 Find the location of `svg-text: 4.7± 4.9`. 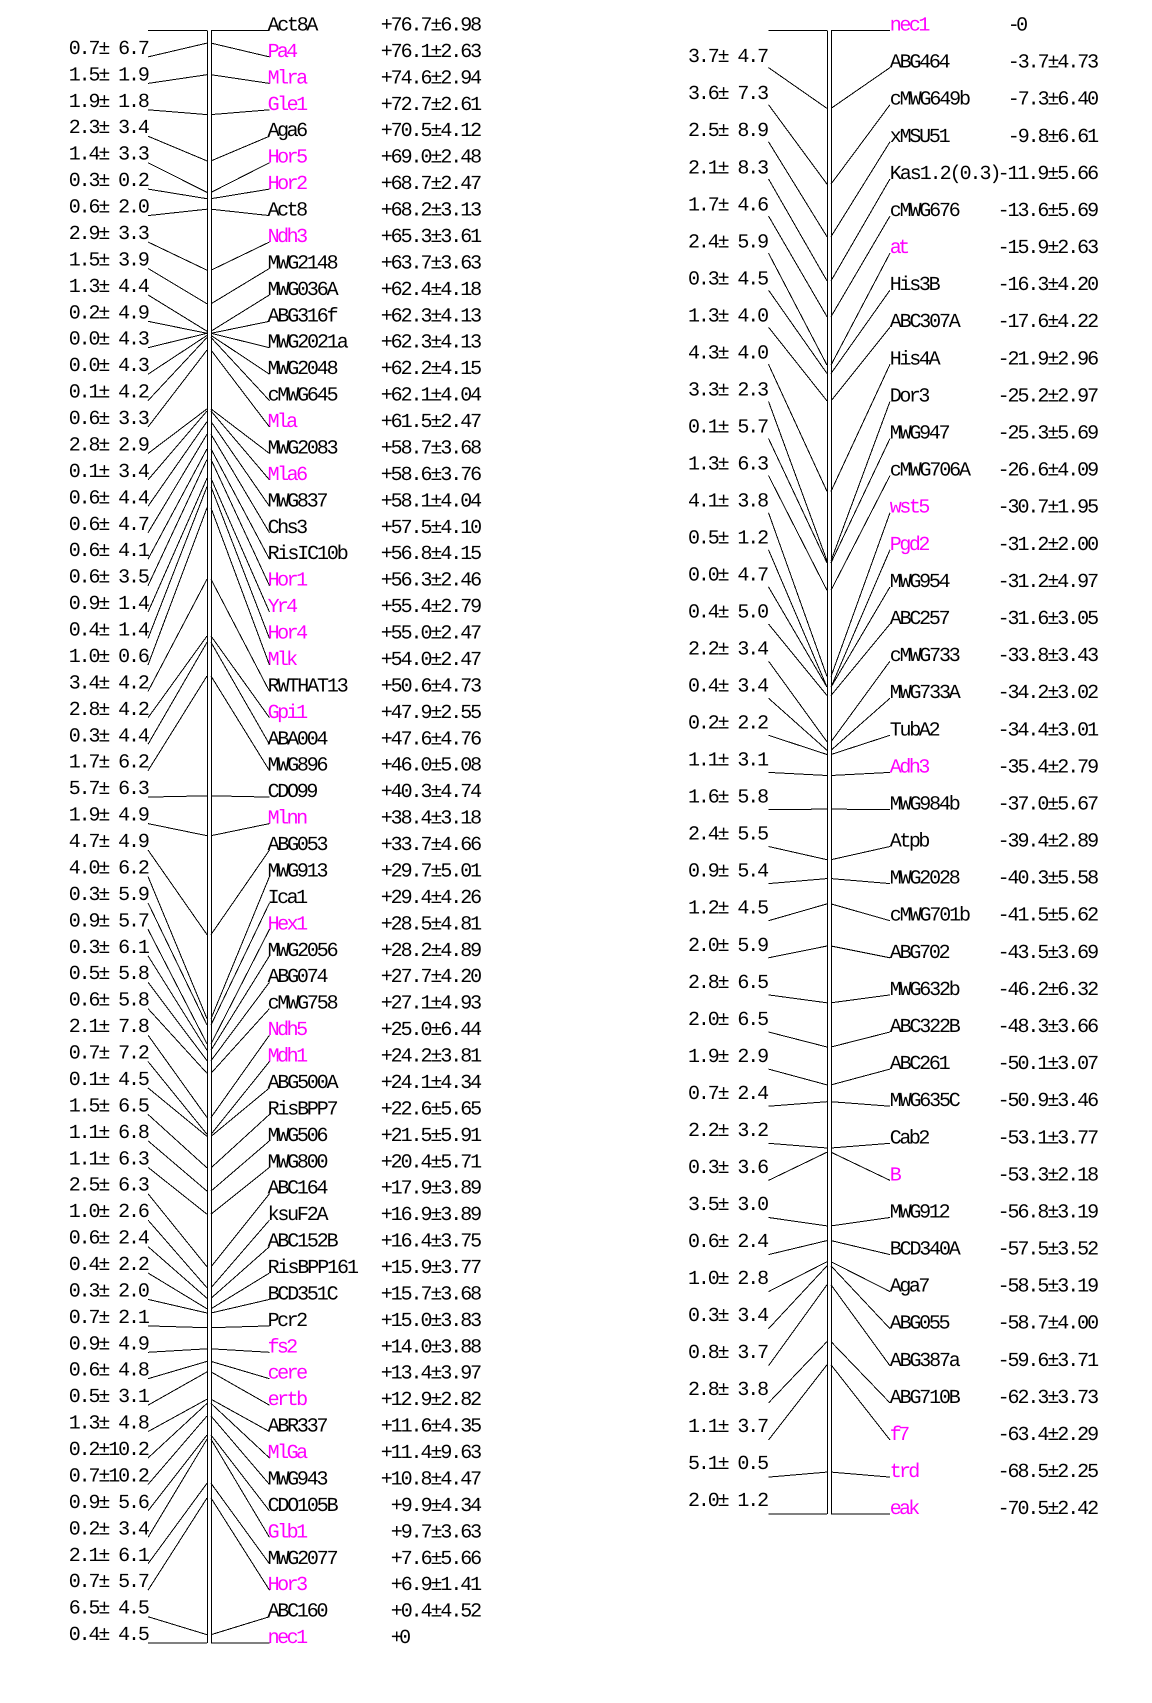

svg-text: 4.7± 4.9 is located at coordinates (109, 842).